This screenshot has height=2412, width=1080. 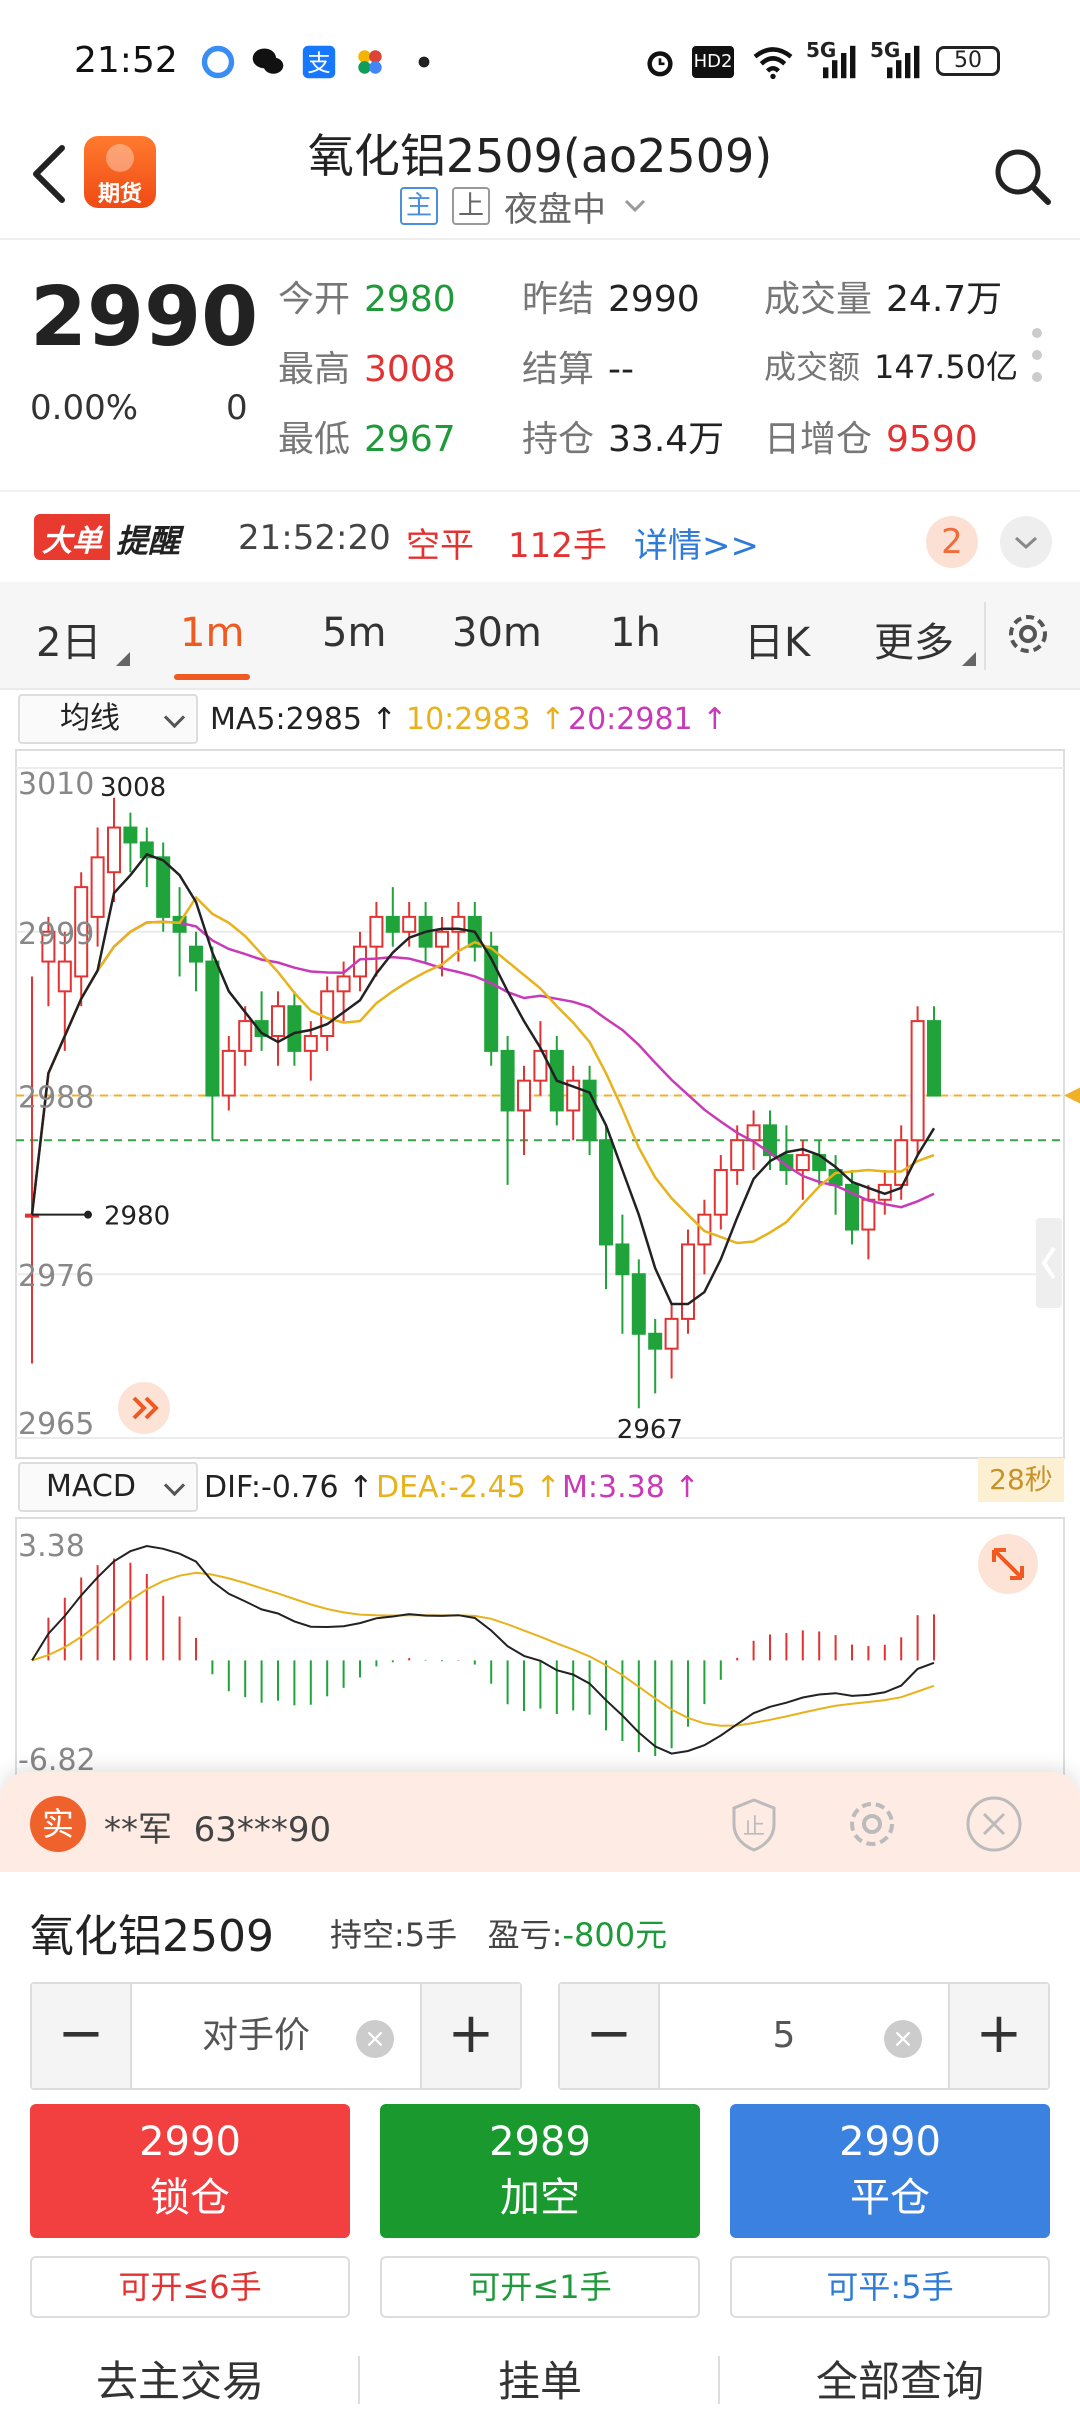 I want to click on app-header: 期货 氧化铝2509(ao2509) 主 上 夜盘中, so click(x=540, y=176).